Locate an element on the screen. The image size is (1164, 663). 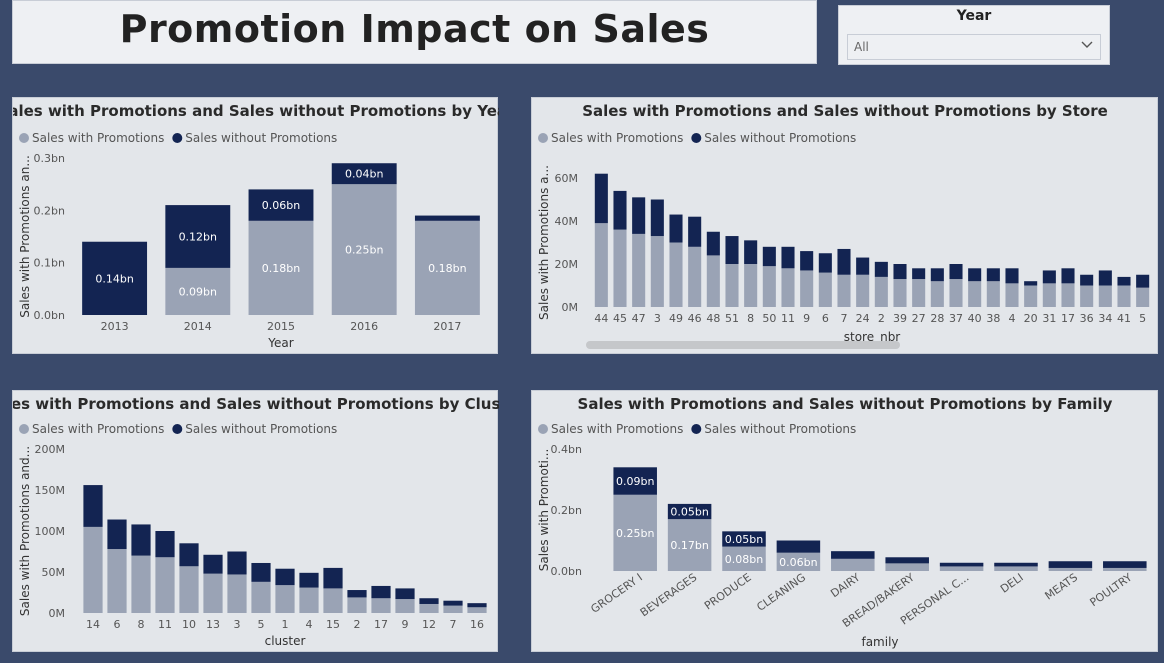
page-title: Promotion Impact on Sales is located at coordinates (414, 29).